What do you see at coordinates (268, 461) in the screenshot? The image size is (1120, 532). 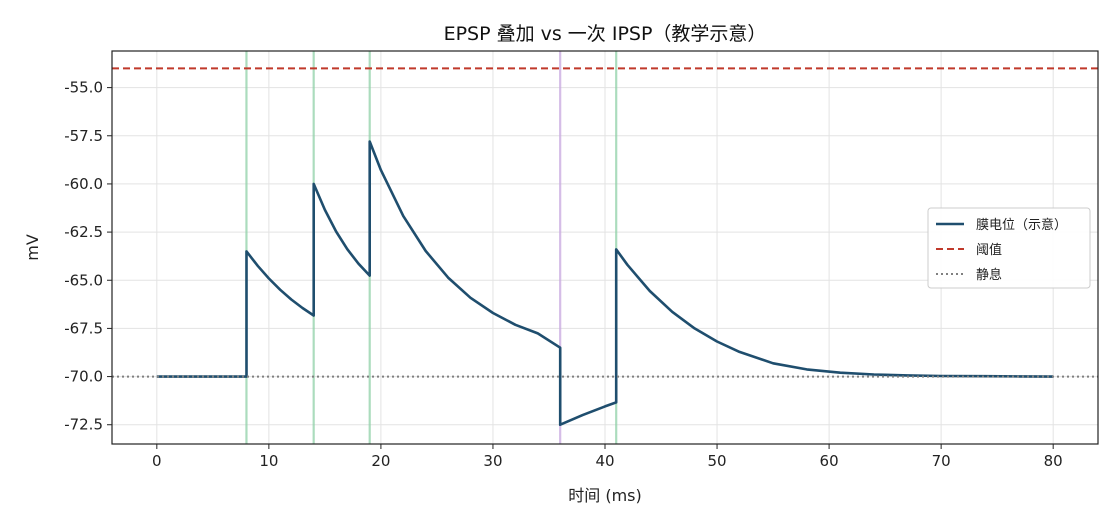 I see `x-tick-label: 10` at bounding box center [268, 461].